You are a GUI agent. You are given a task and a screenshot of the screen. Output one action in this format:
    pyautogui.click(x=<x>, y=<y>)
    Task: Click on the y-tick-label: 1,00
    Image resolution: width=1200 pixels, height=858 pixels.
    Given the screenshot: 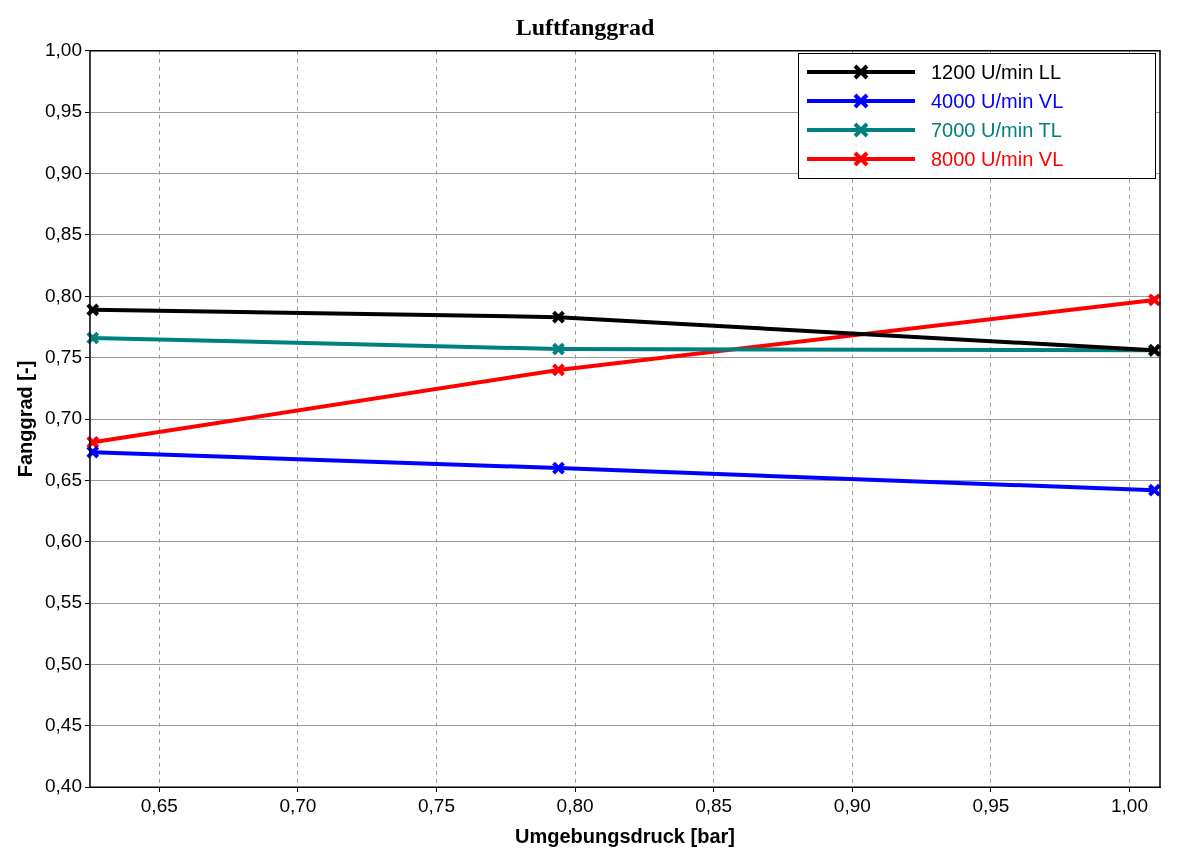 What is the action you would take?
    pyautogui.click(x=63, y=50)
    